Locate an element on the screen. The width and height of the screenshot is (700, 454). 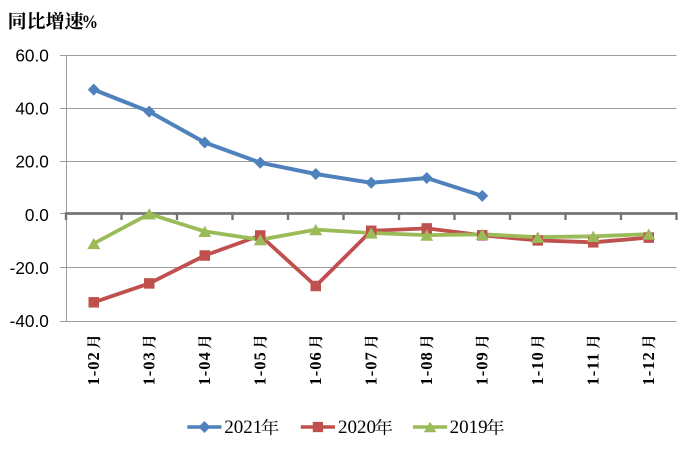
svg-text: 1-02 is located at coordinates (93, 368).